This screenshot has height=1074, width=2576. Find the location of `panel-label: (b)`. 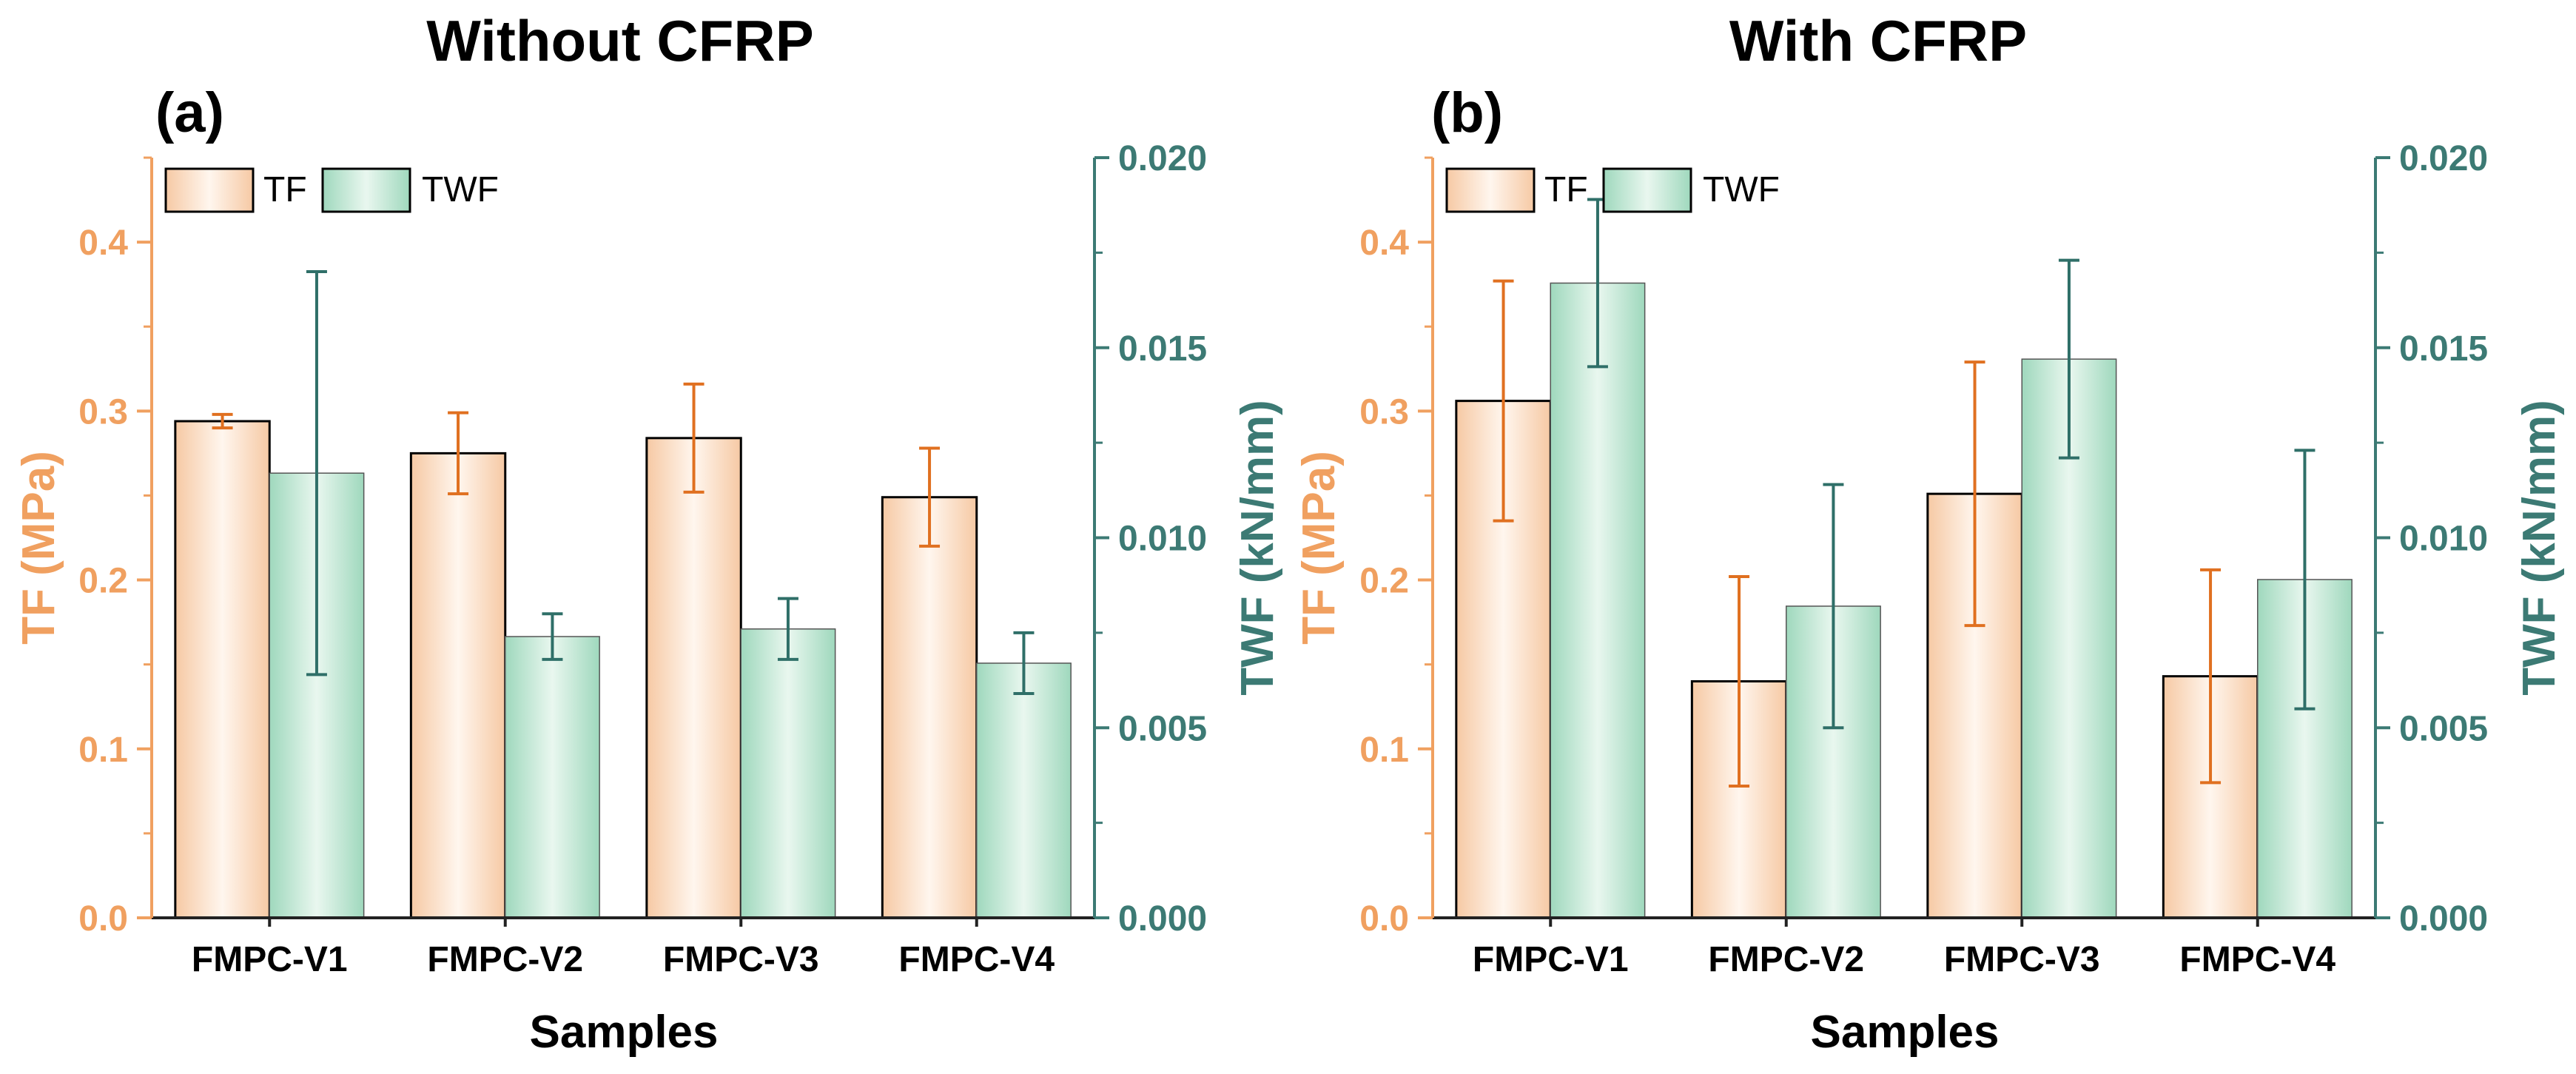

panel-label: (b) is located at coordinates (1467, 112).